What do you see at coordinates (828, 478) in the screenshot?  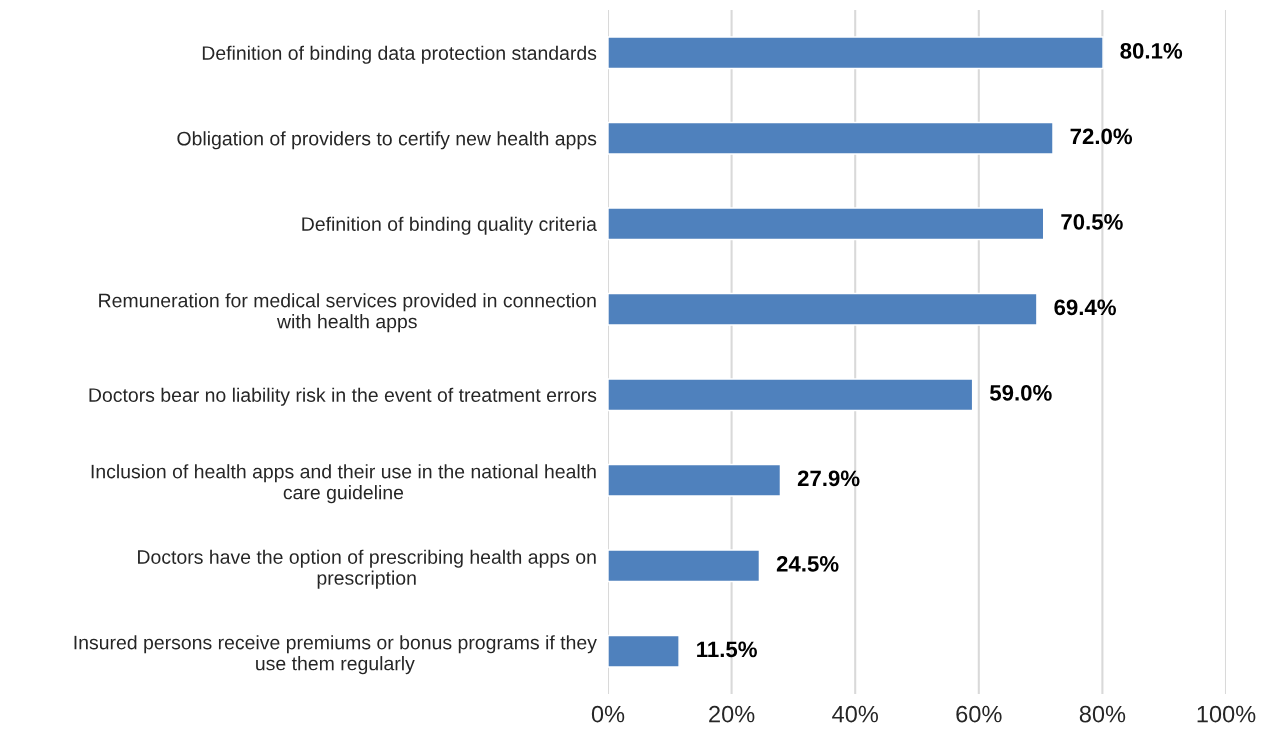 I see `data-label: 27.9%` at bounding box center [828, 478].